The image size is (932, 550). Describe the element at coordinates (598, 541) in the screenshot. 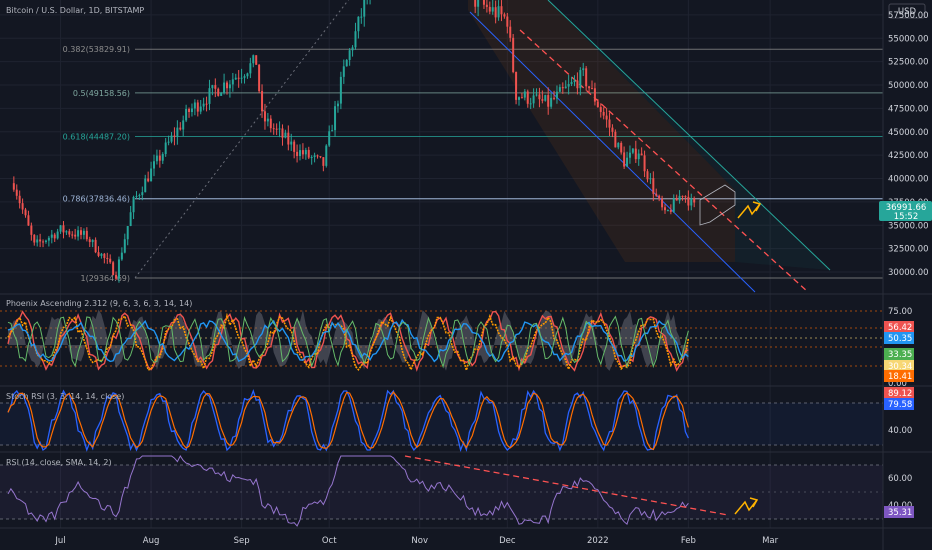

I see `time-tick-label: 2022` at that location.